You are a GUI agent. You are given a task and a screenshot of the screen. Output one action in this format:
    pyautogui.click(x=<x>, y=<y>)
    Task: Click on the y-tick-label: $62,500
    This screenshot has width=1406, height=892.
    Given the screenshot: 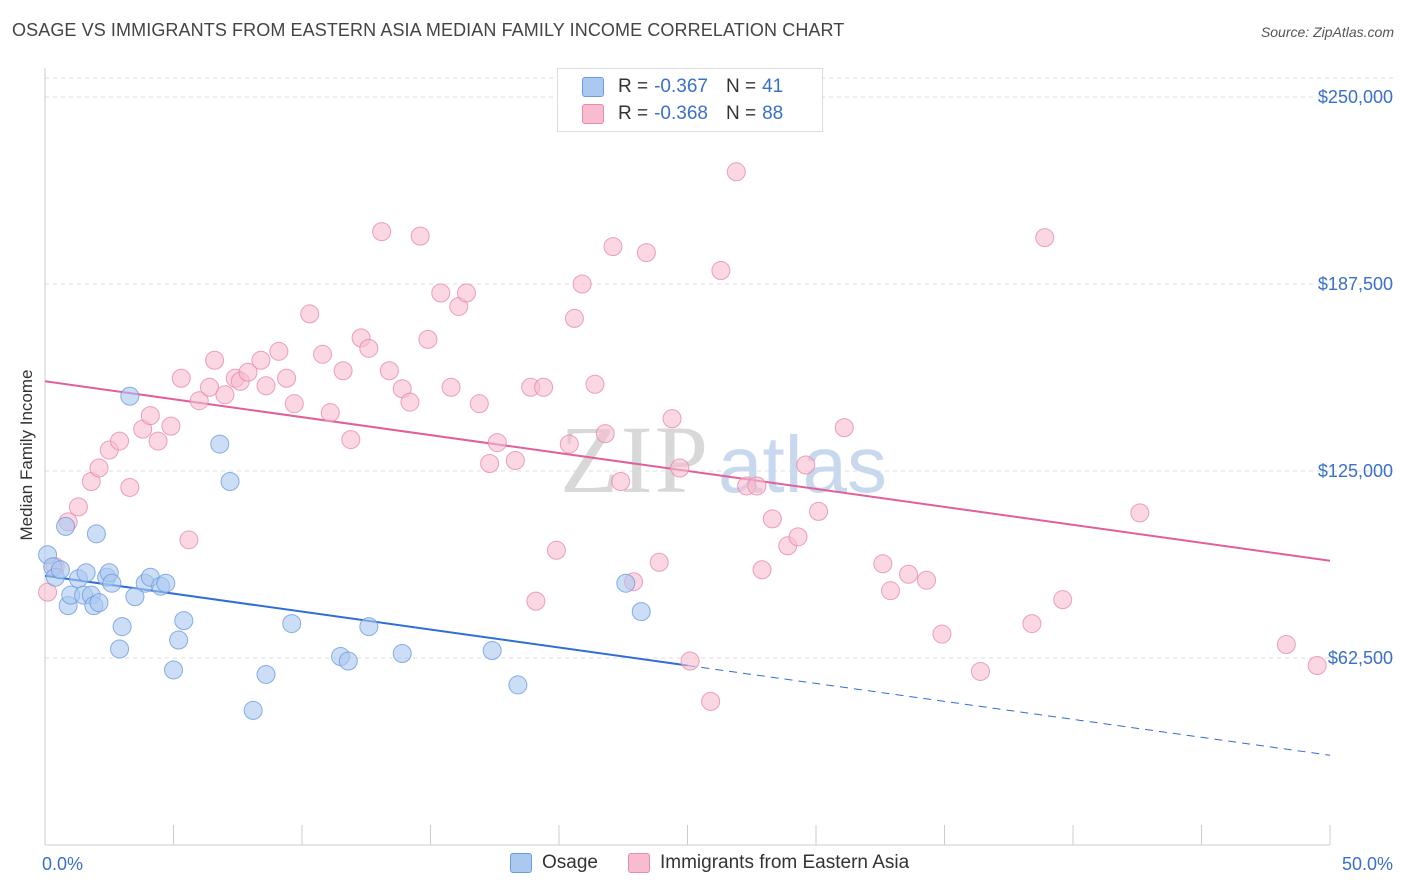 What is the action you would take?
    pyautogui.click(x=1360, y=658)
    